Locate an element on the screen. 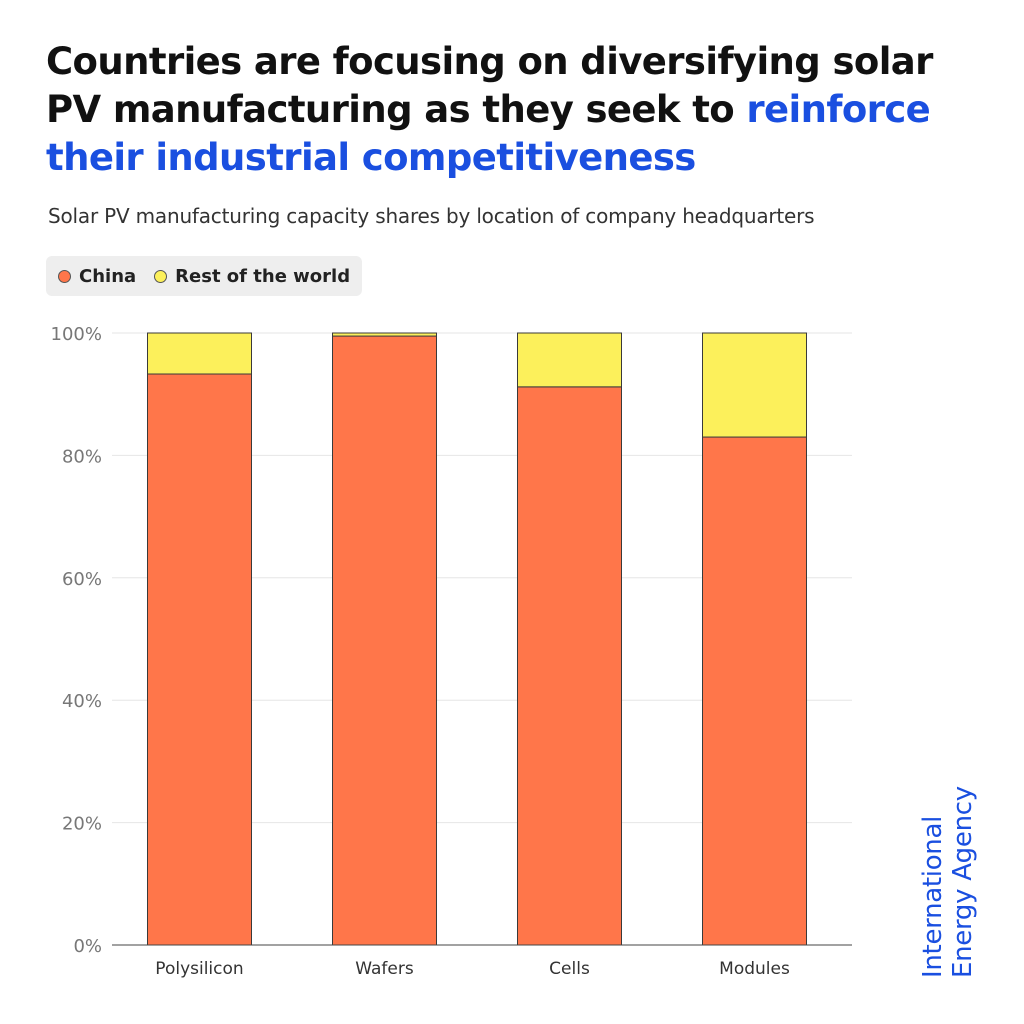  y-tick-label: 100% is located at coordinates (76, 334).